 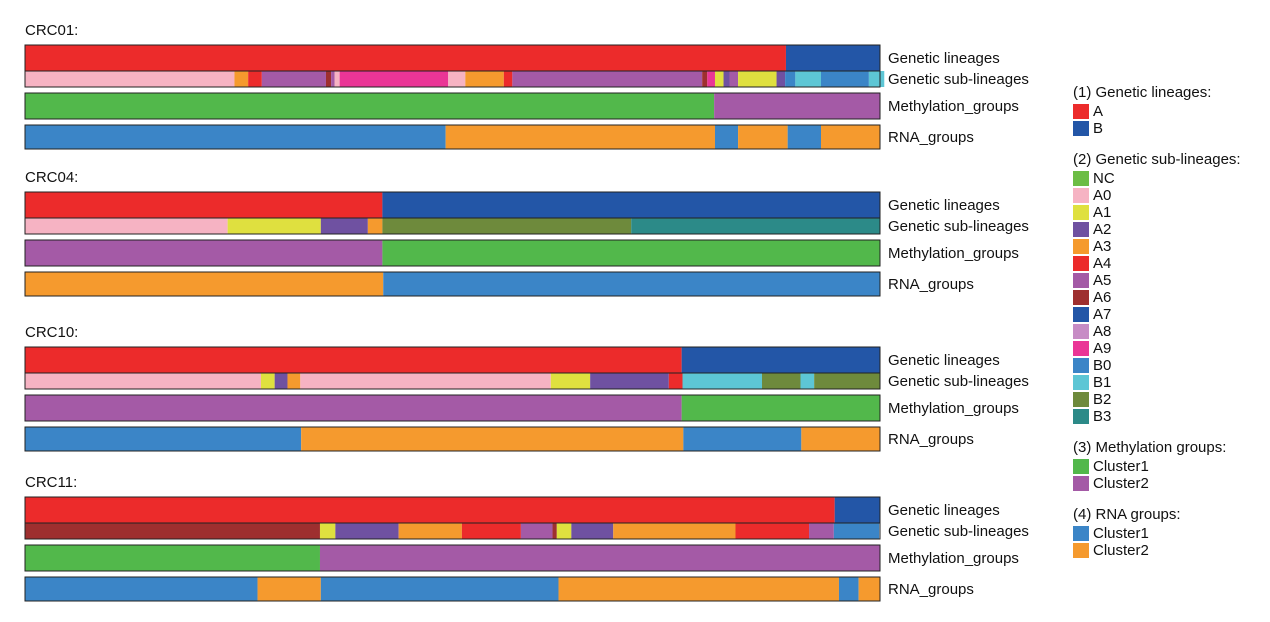 What do you see at coordinates (1102, 263) in the screenshot?
I see `legend-label: A4` at bounding box center [1102, 263].